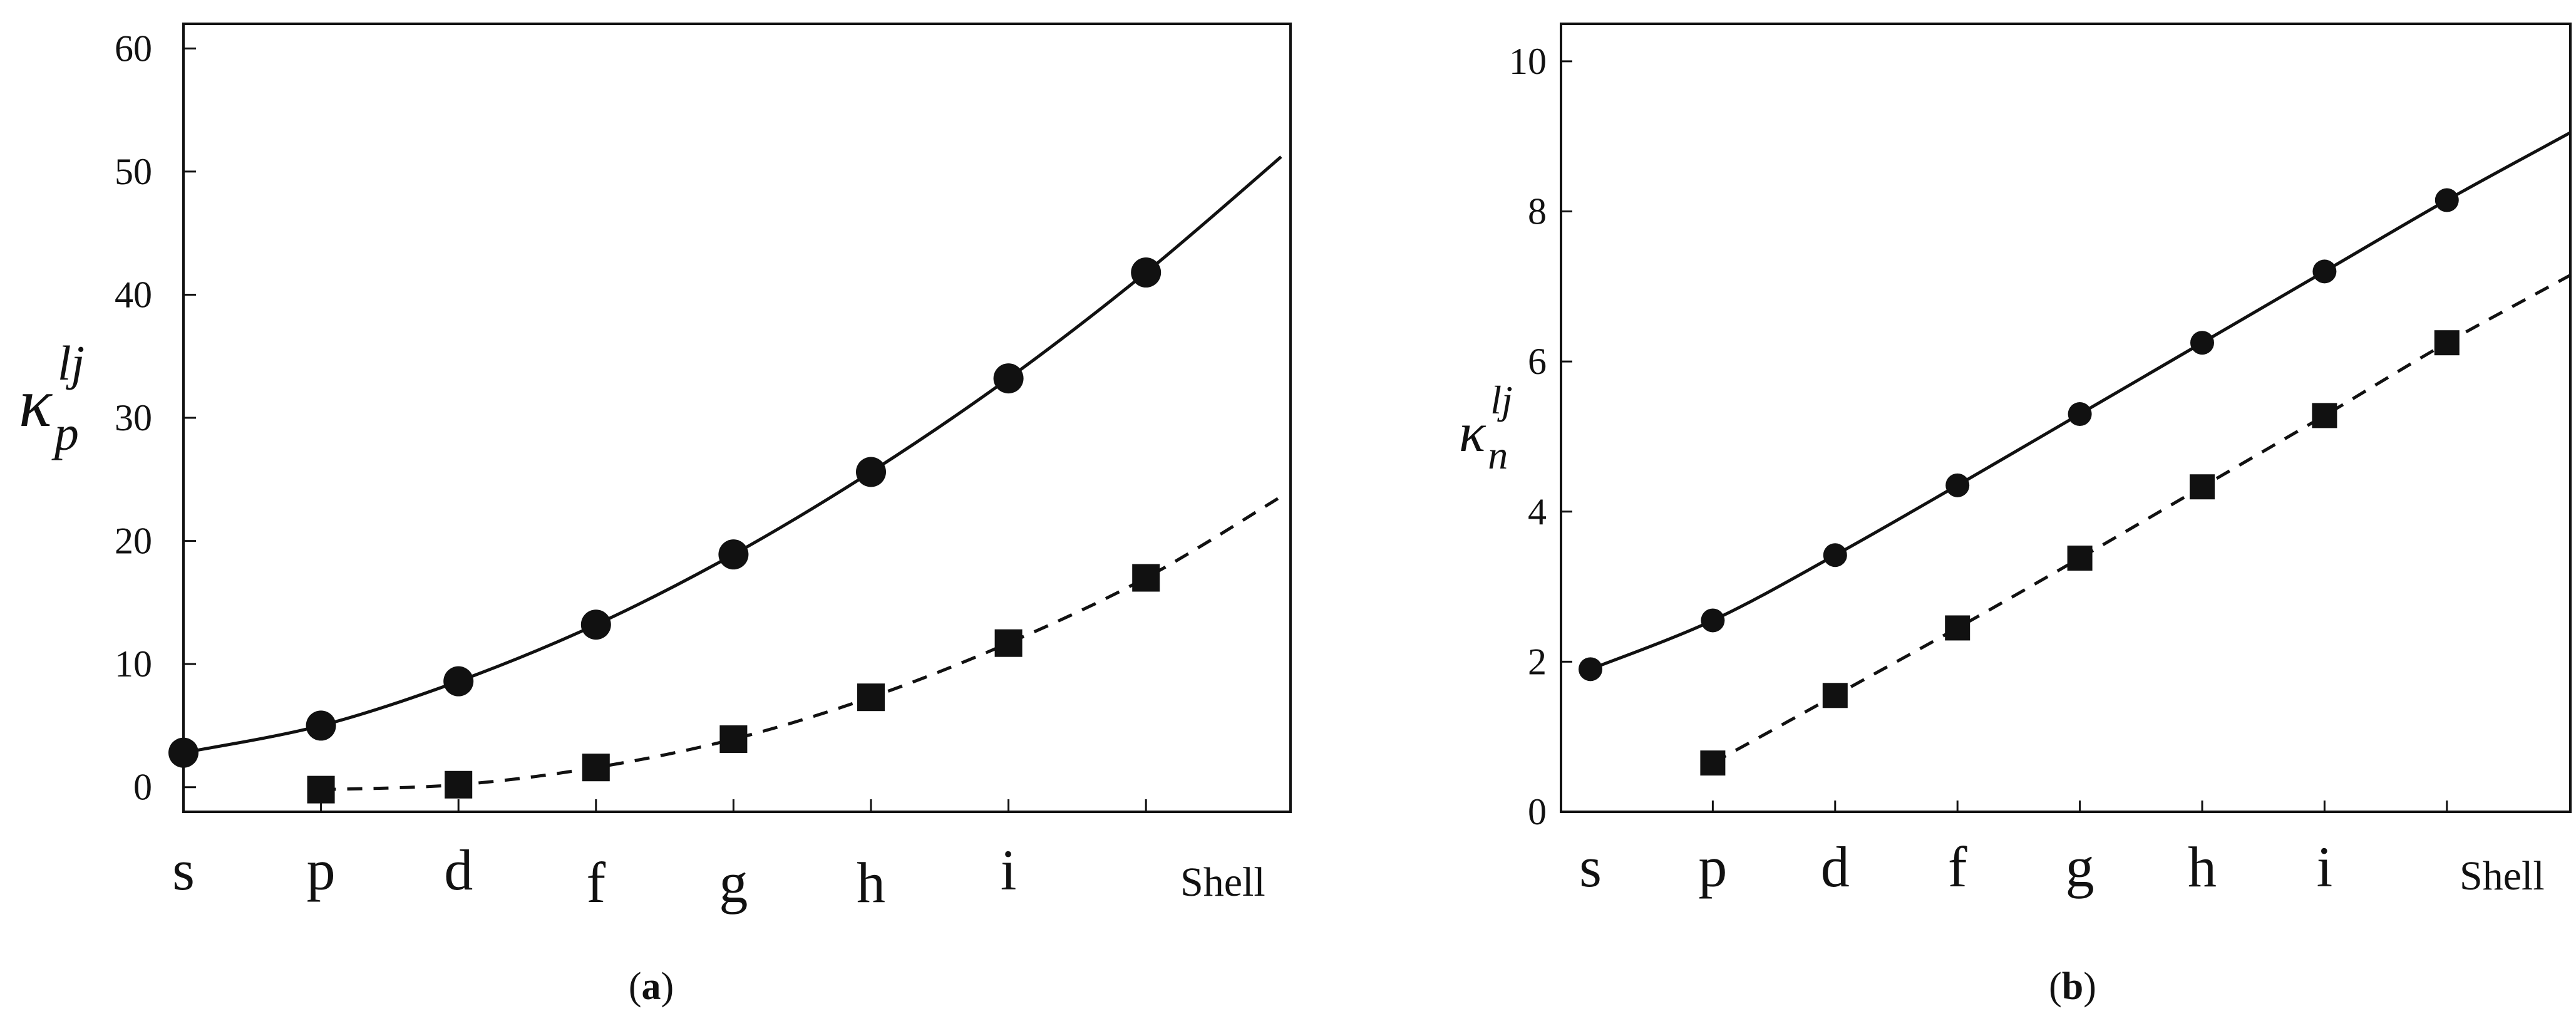 This screenshot has width=2576, height=1021. I want to click on y-tick-label: 4, so click(1538, 512).